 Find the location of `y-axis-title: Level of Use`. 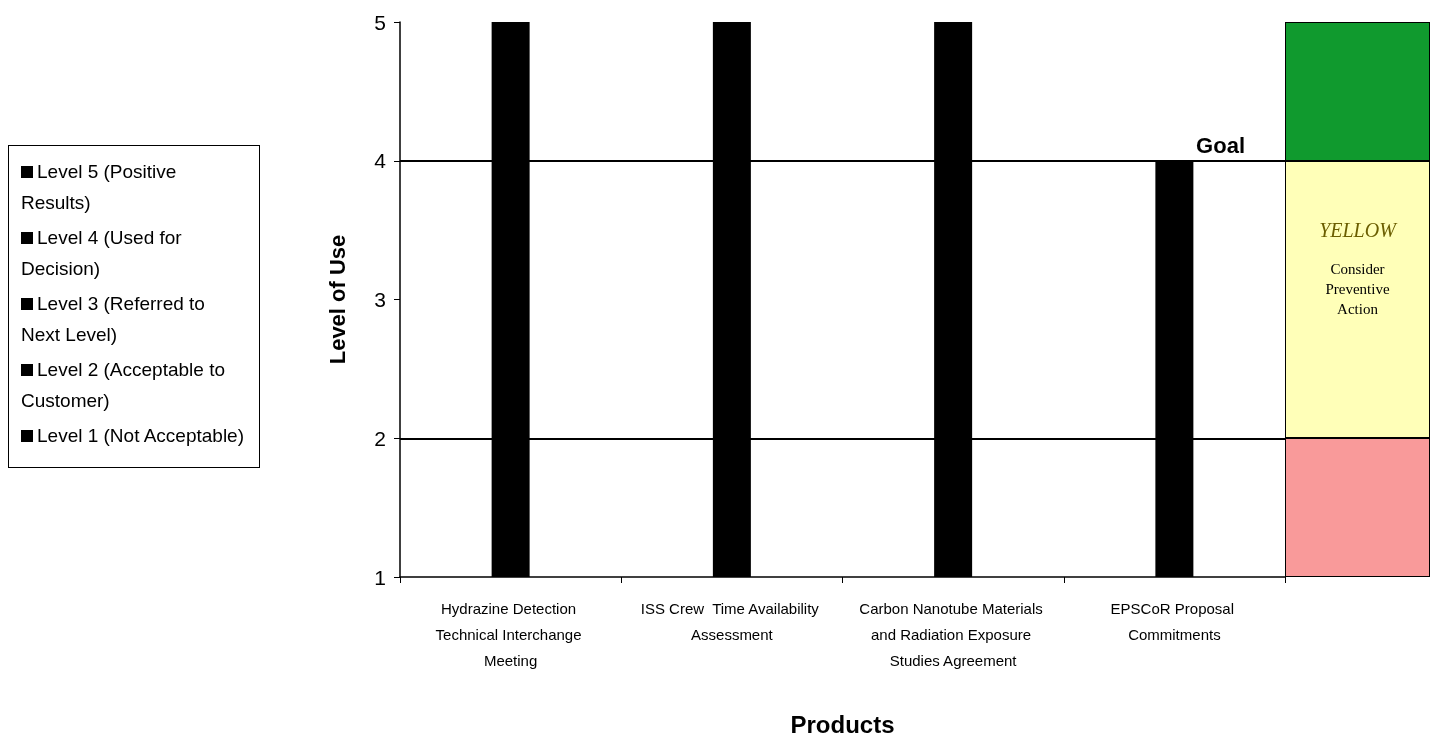

y-axis-title: Level of Use is located at coordinates (337, 299).